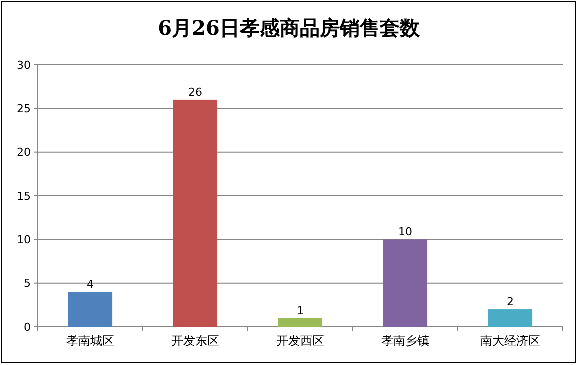 The width and height of the screenshot is (578, 365). What do you see at coordinates (510, 302) in the screenshot?
I see `data-label: 2` at bounding box center [510, 302].